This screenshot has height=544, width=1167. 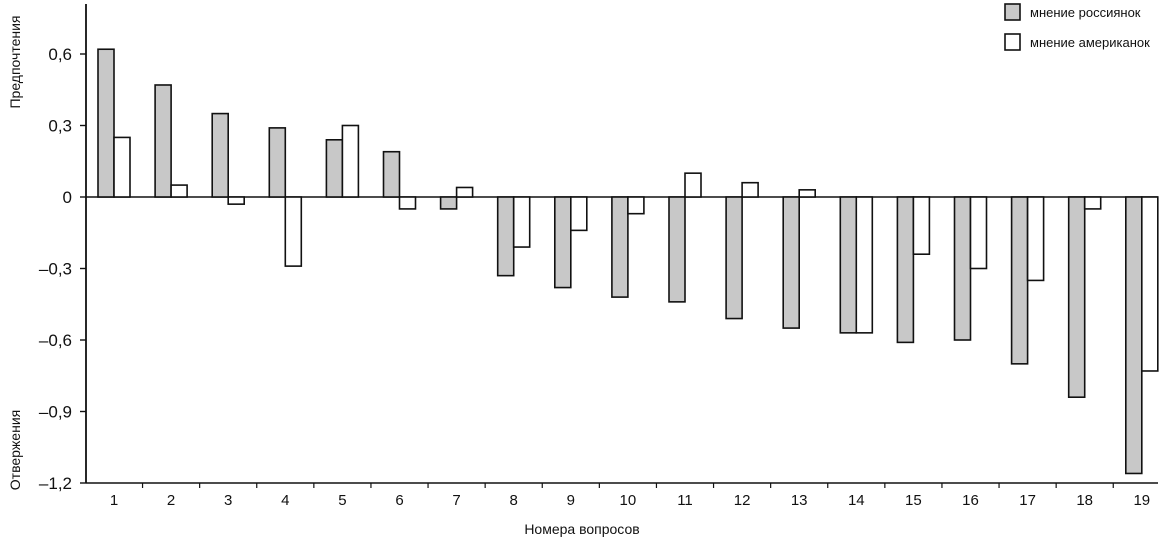 I want to click on x-tick-label: 8, so click(x=514, y=500).